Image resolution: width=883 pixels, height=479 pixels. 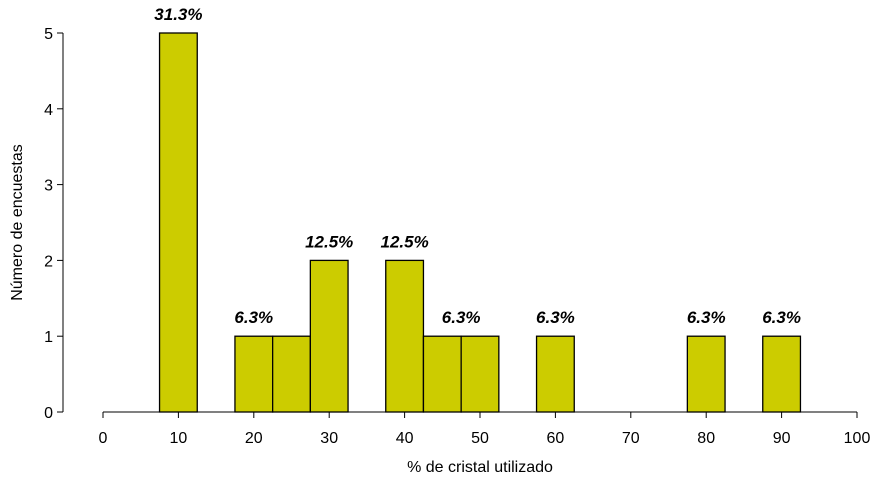 What do you see at coordinates (253, 317) in the screenshot?
I see `bar-percent-label-1: 6.3%` at bounding box center [253, 317].